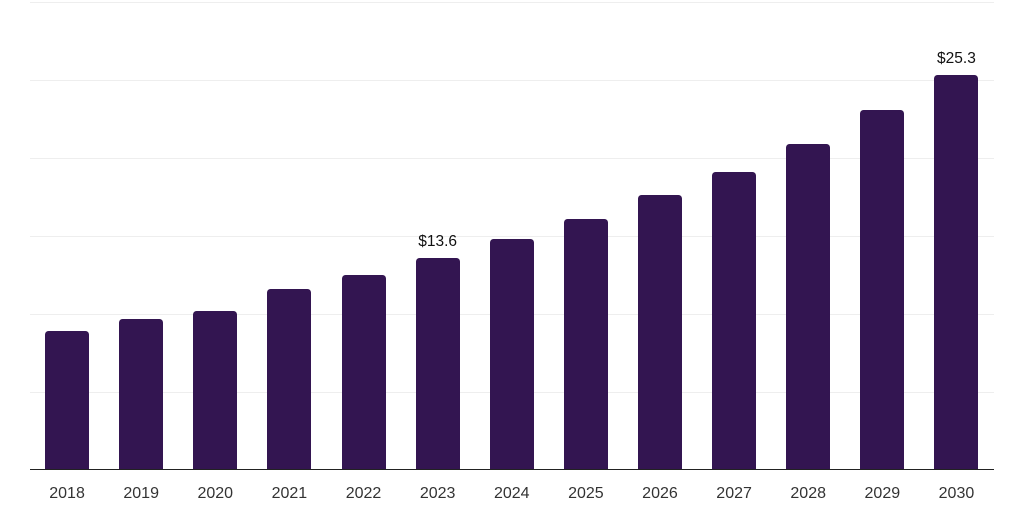 The image size is (1024, 512). I want to click on bar-2022, so click(363, 372).